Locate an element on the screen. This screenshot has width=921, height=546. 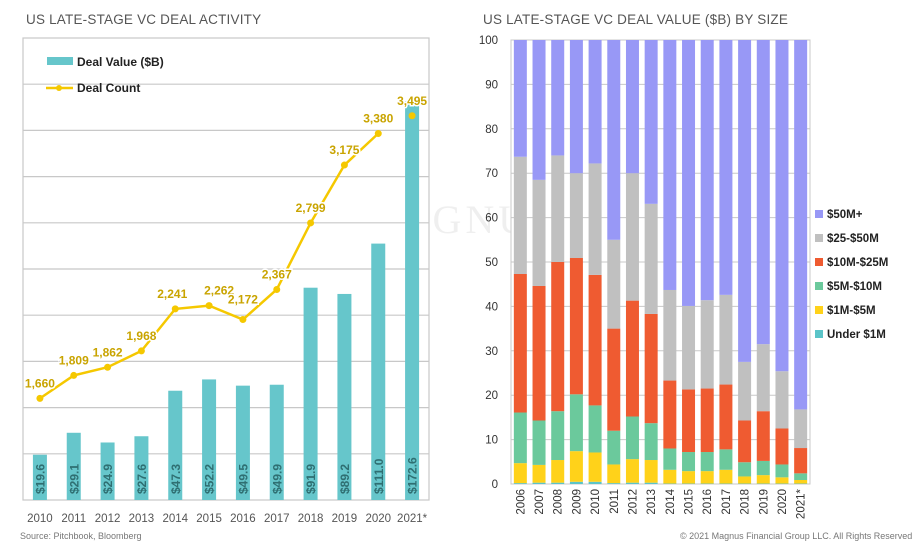
y-tick-label: 10 is located at coordinates (491, 441).